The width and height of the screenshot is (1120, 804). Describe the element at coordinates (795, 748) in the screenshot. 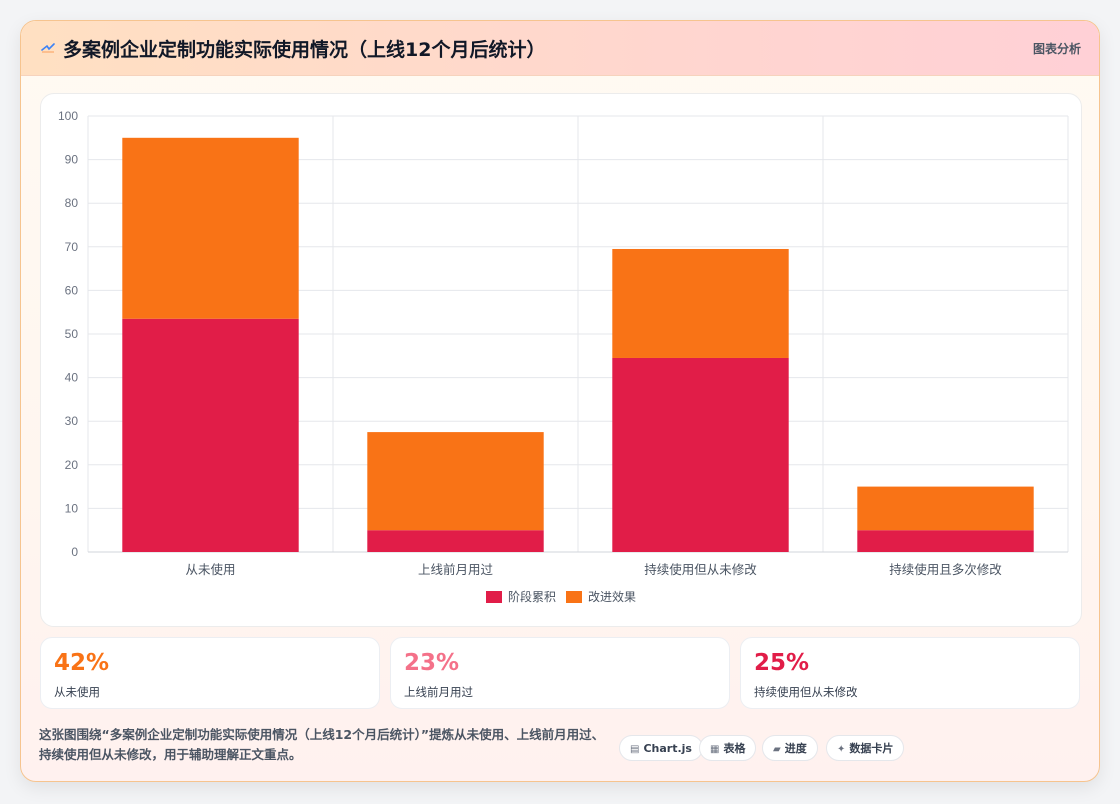

I see `tag-label: 进度` at that location.